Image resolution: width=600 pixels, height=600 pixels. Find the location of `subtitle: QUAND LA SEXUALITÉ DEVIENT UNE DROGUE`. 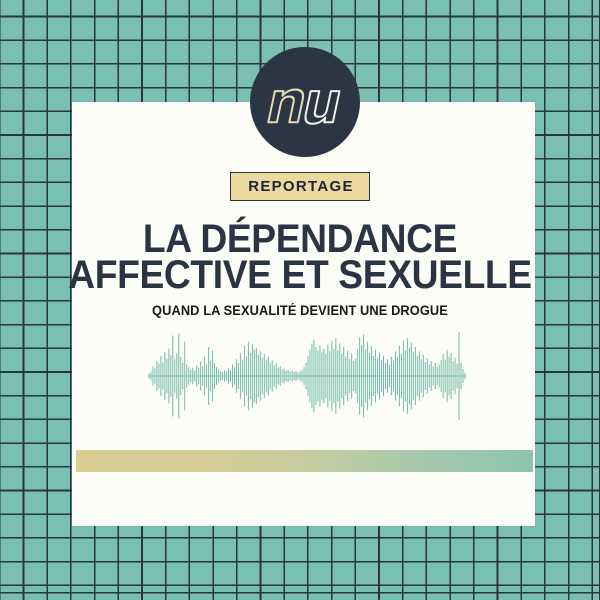

subtitle: QUAND LA SEXUALITÉ DEVIENT UNE DROGUE is located at coordinates (300, 310).